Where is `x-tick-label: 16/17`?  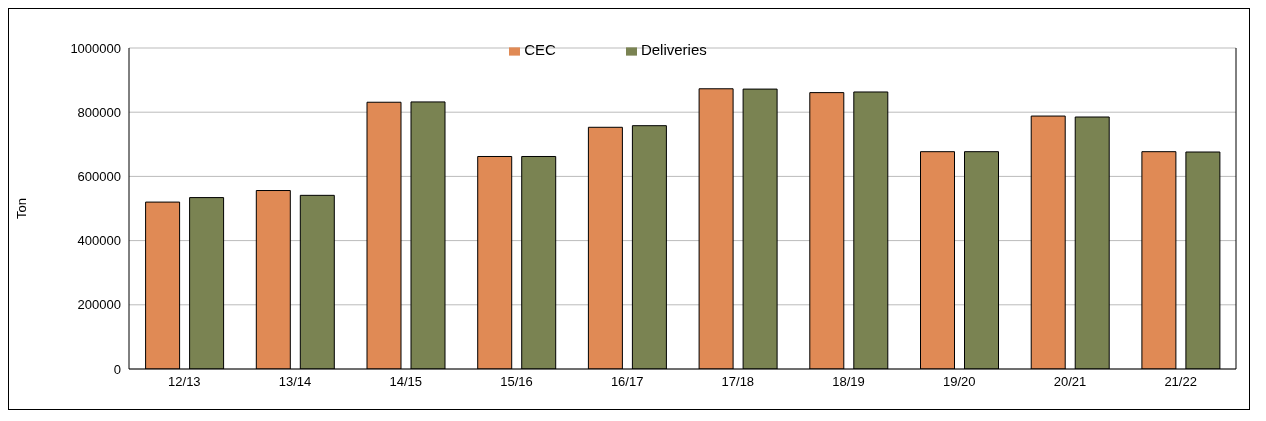 x-tick-label: 16/17 is located at coordinates (627, 382).